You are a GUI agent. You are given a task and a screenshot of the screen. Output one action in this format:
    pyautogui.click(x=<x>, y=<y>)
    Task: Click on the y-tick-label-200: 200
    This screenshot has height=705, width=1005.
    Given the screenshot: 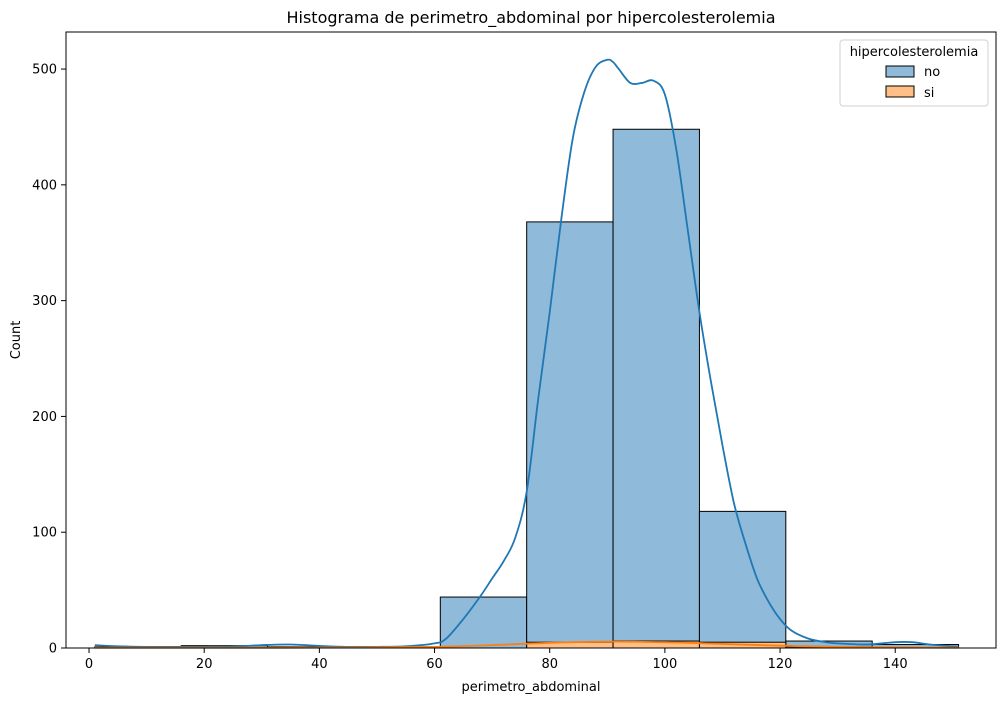 What is the action you would take?
    pyautogui.click(x=44, y=417)
    